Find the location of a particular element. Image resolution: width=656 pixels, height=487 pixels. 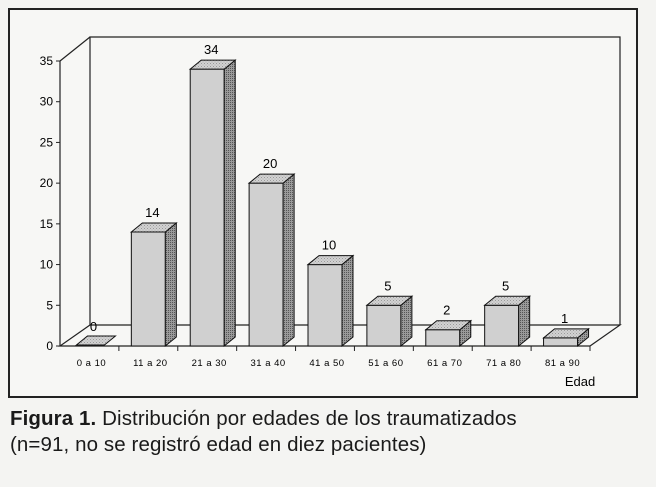

bar-flat is located at coordinates (96, 340).